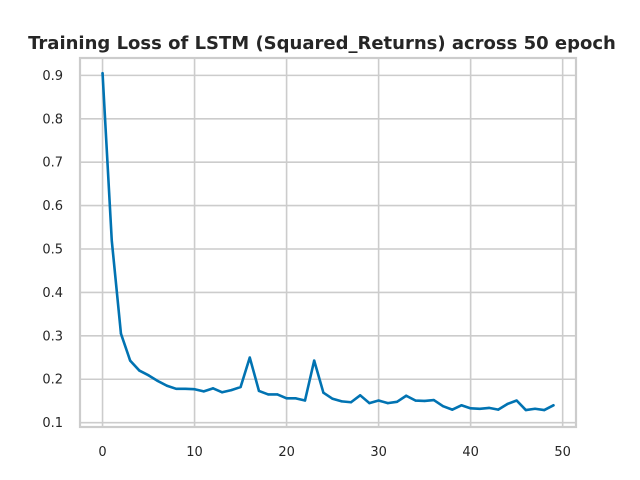 This screenshot has height=480, width=640. Describe the element at coordinates (52, 76) in the screenshot. I see `y-tick-label: 0.9` at that location.